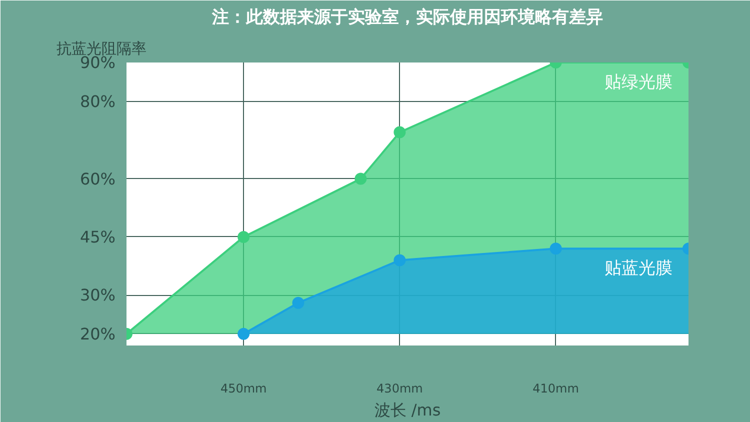 This screenshot has height=422, width=750. What do you see at coordinates (98, 178) in the screenshot?
I see `y-tick-label: 60%` at bounding box center [98, 178].